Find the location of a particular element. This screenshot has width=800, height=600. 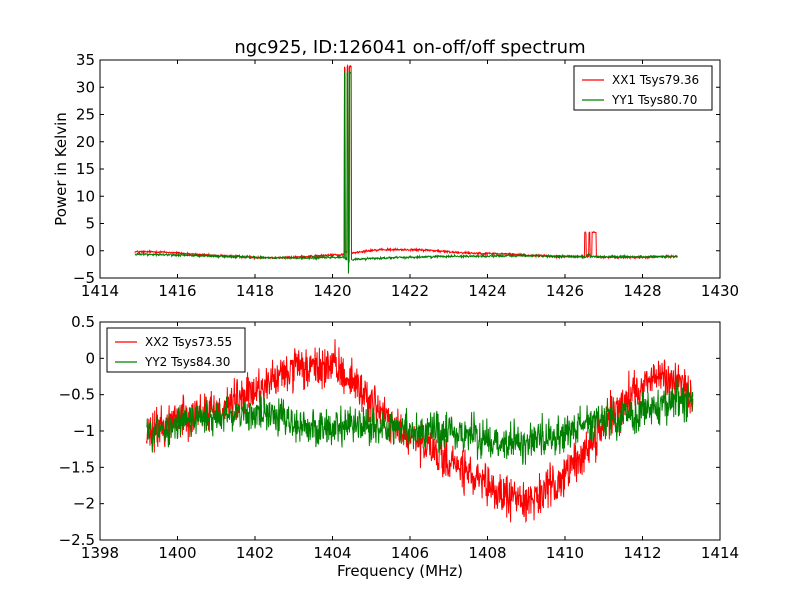

bottom-y-tick-label: −1 is located at coordinates (84, 431).